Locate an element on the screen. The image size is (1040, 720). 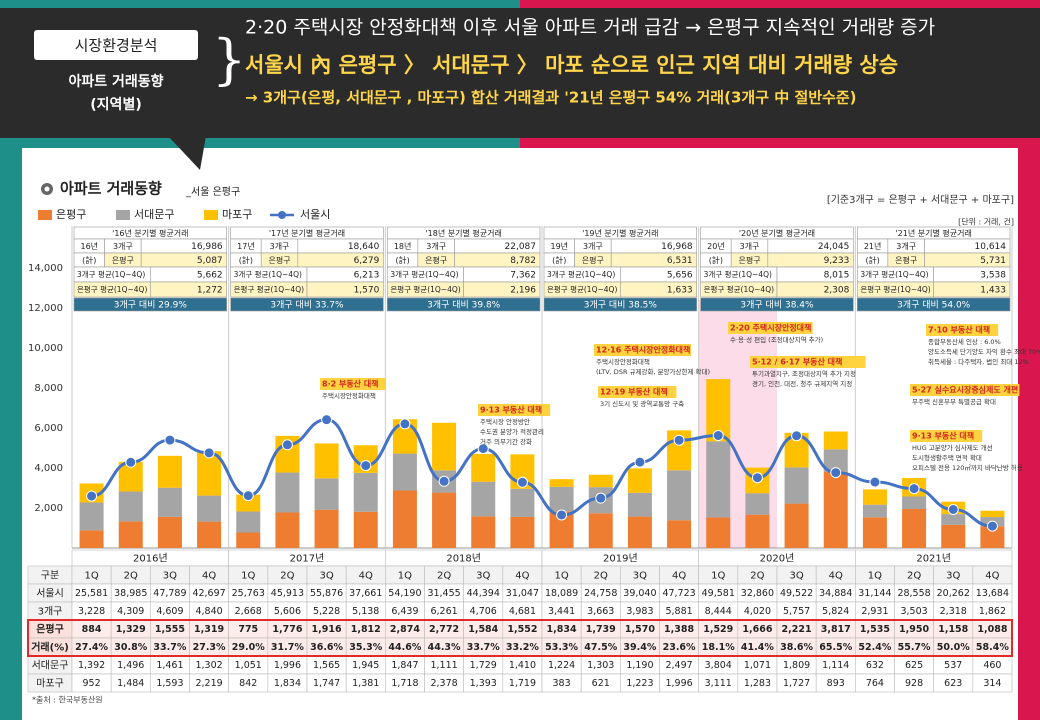
table-value: 27.3% is located at coordinates (209, 647).